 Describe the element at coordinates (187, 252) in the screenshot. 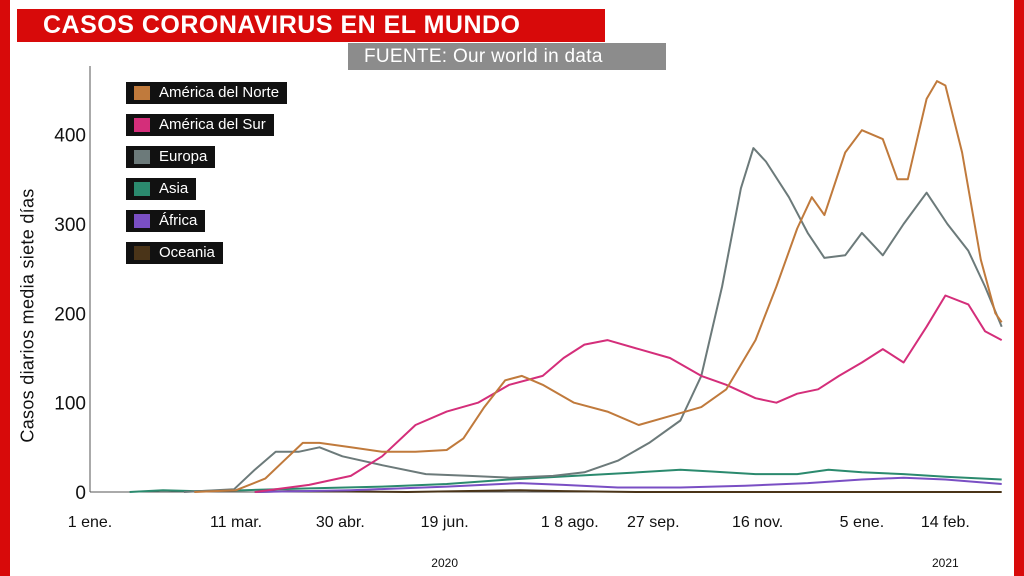

I see `legend-label: Oceania` at that location.